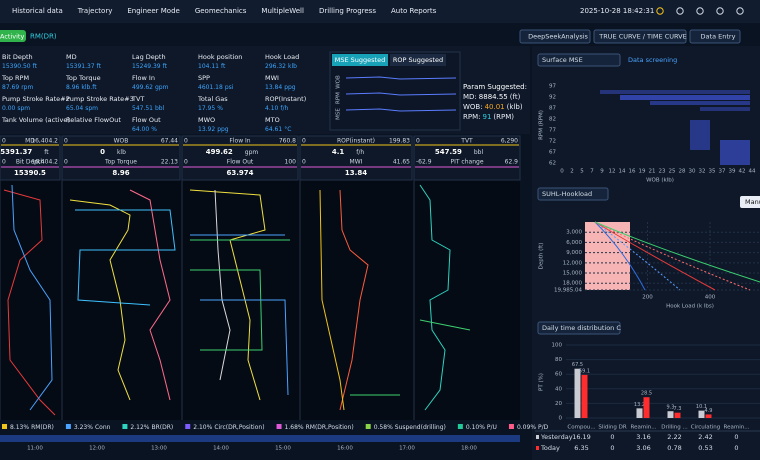  What do you see at coordinates (469, 449) in the screenshot?
I see `timeline-label: 18:00` at bounding box center [469, 449].